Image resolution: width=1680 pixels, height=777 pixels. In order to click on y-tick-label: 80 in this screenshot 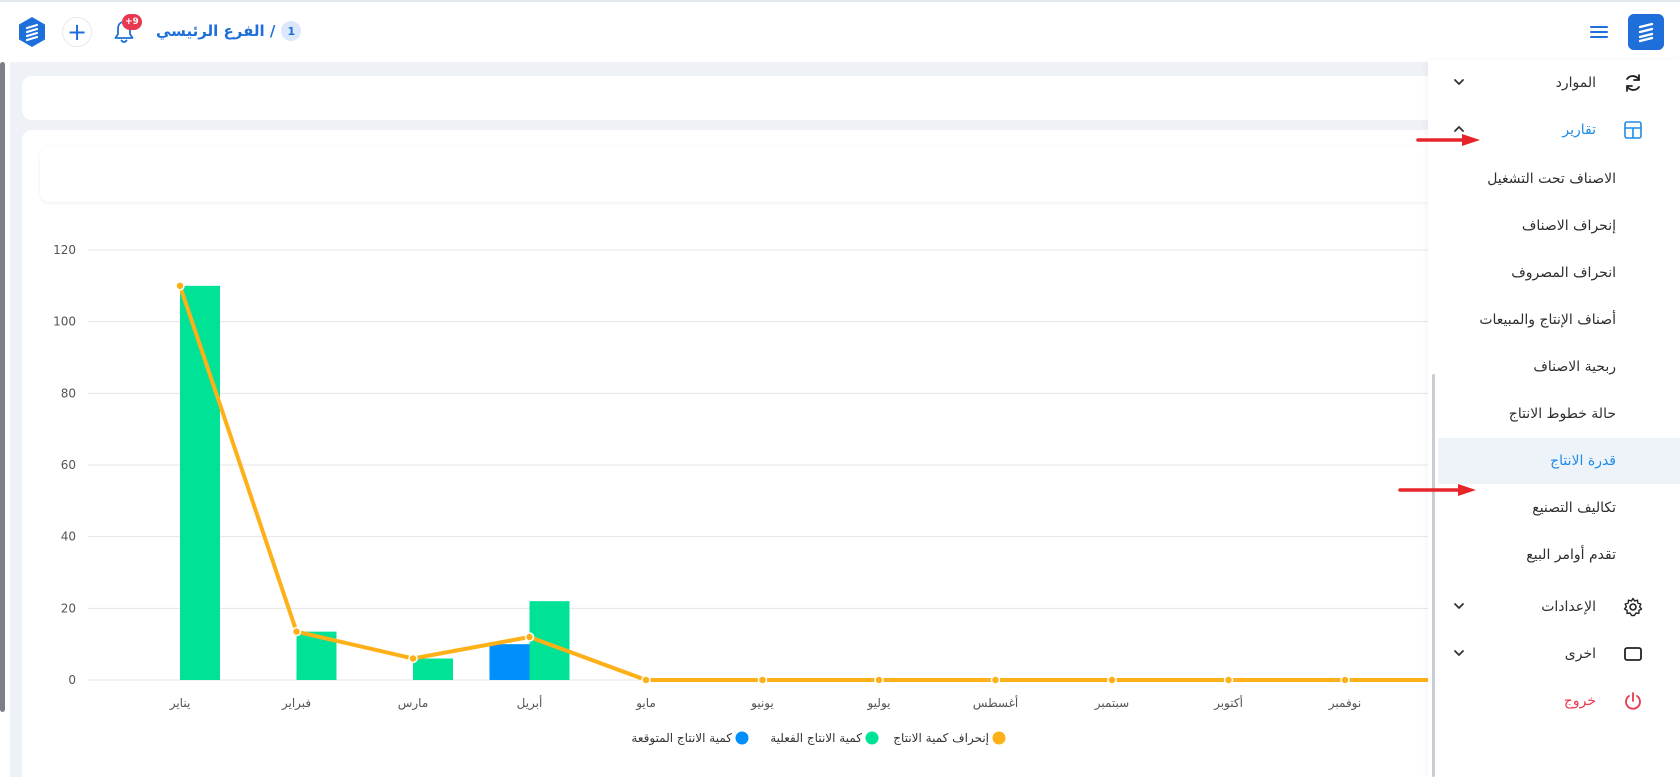, I will do `click(68, 393)`.